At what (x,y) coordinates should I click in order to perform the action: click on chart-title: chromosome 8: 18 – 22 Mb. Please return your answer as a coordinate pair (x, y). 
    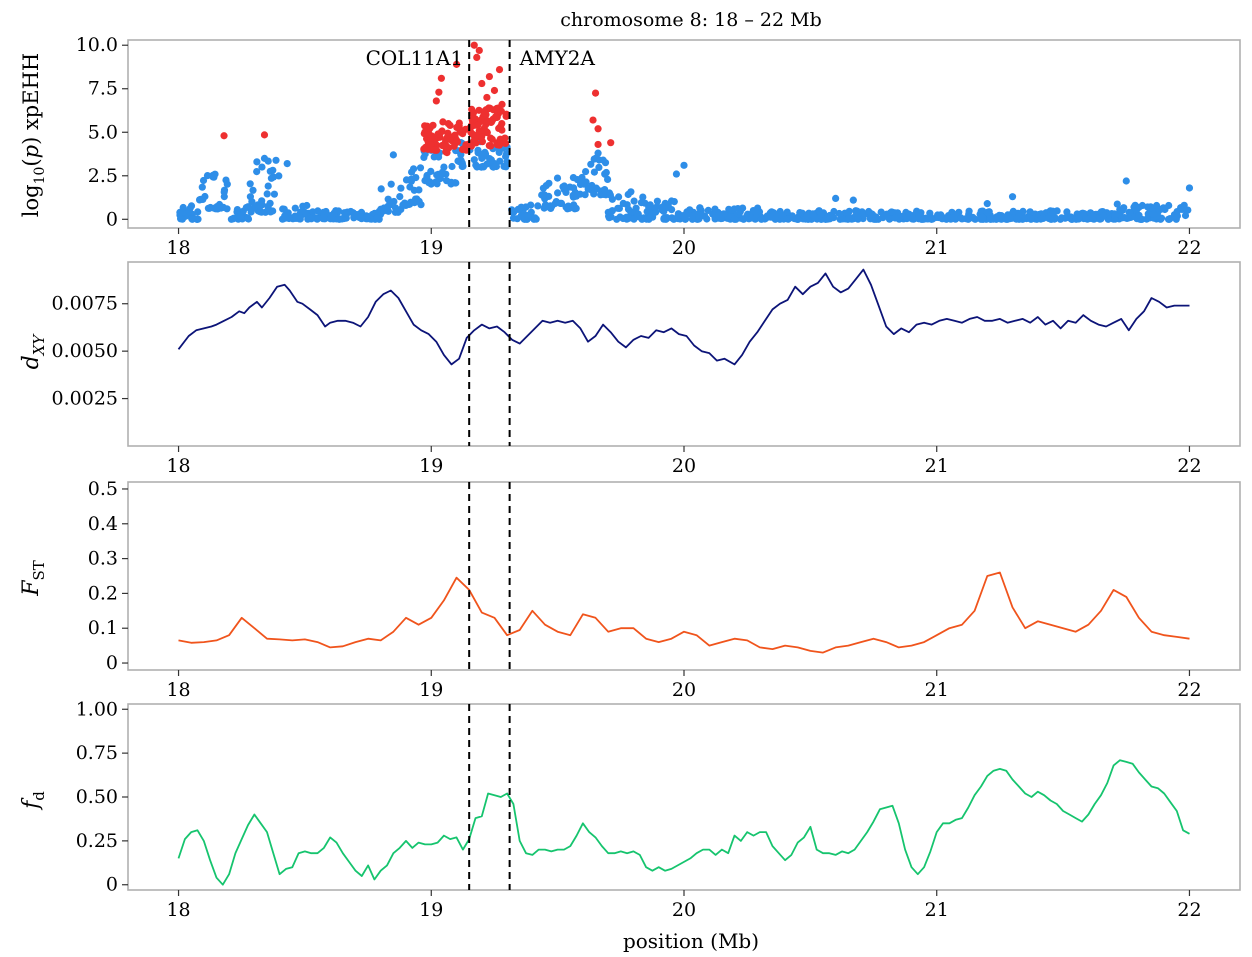
    Looking at the image, I should click on (690, 20).